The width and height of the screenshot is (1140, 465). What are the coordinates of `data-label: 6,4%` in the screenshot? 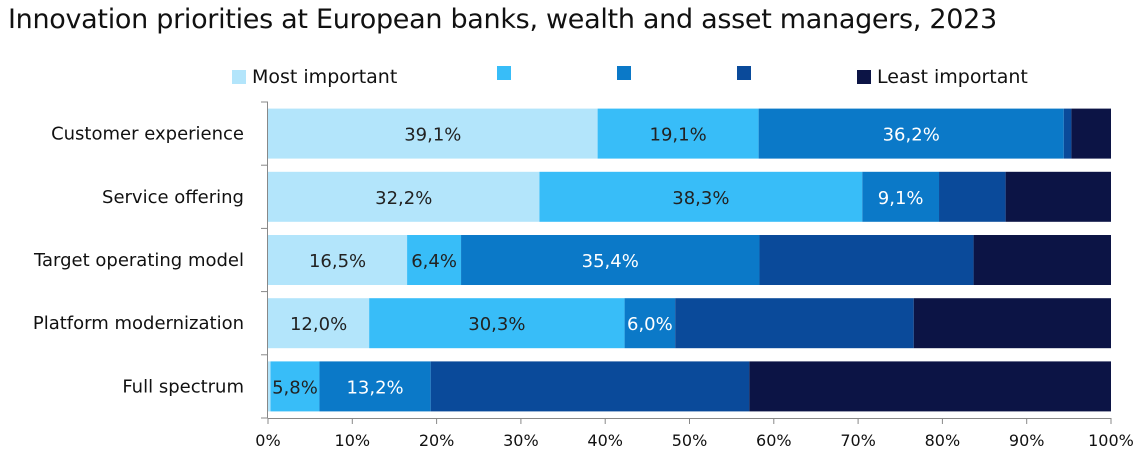 It's located at (434, 261).